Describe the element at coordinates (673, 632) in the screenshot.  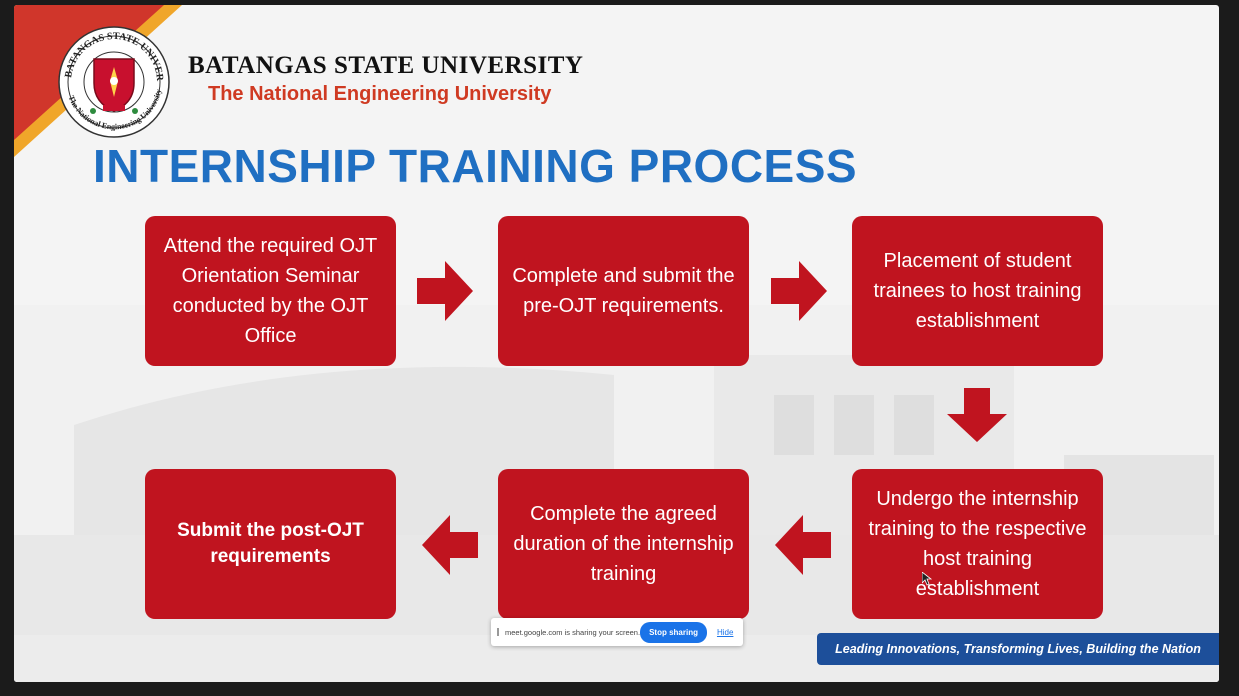
I see `stop-sharing-button: Stop sharing` at that location.